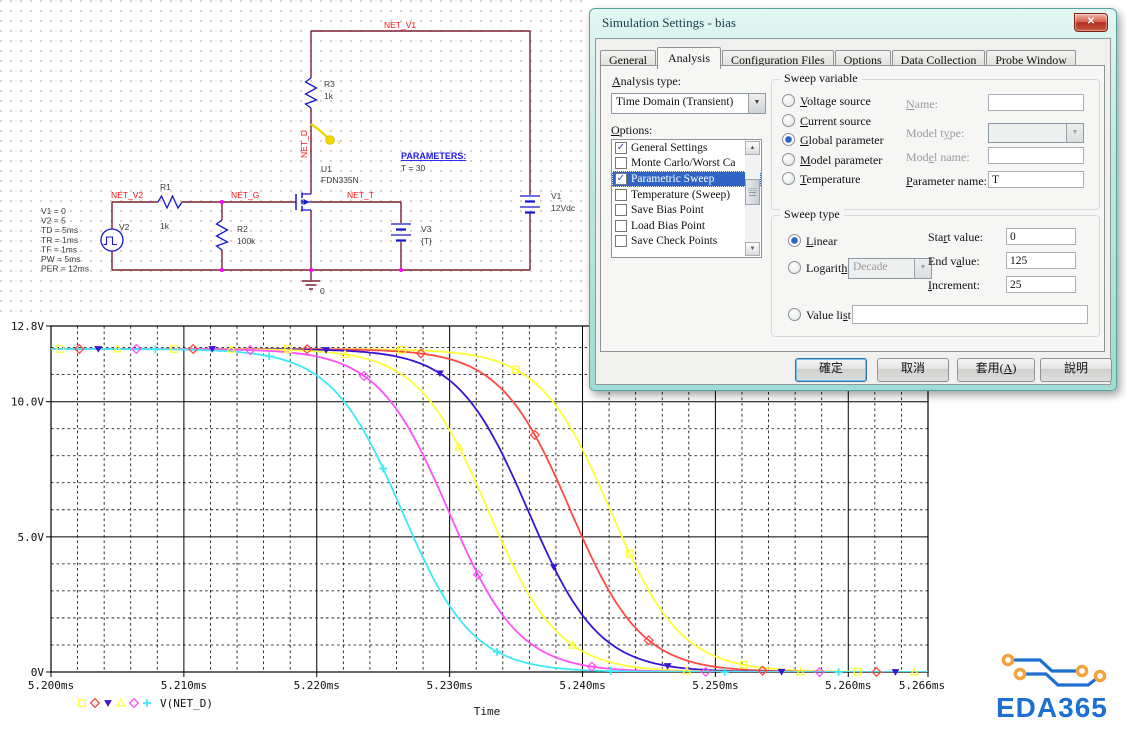  Describe the element at coordinates (667, 210) in the screenshot. I see `option-label: Save Bias Point` at that location.